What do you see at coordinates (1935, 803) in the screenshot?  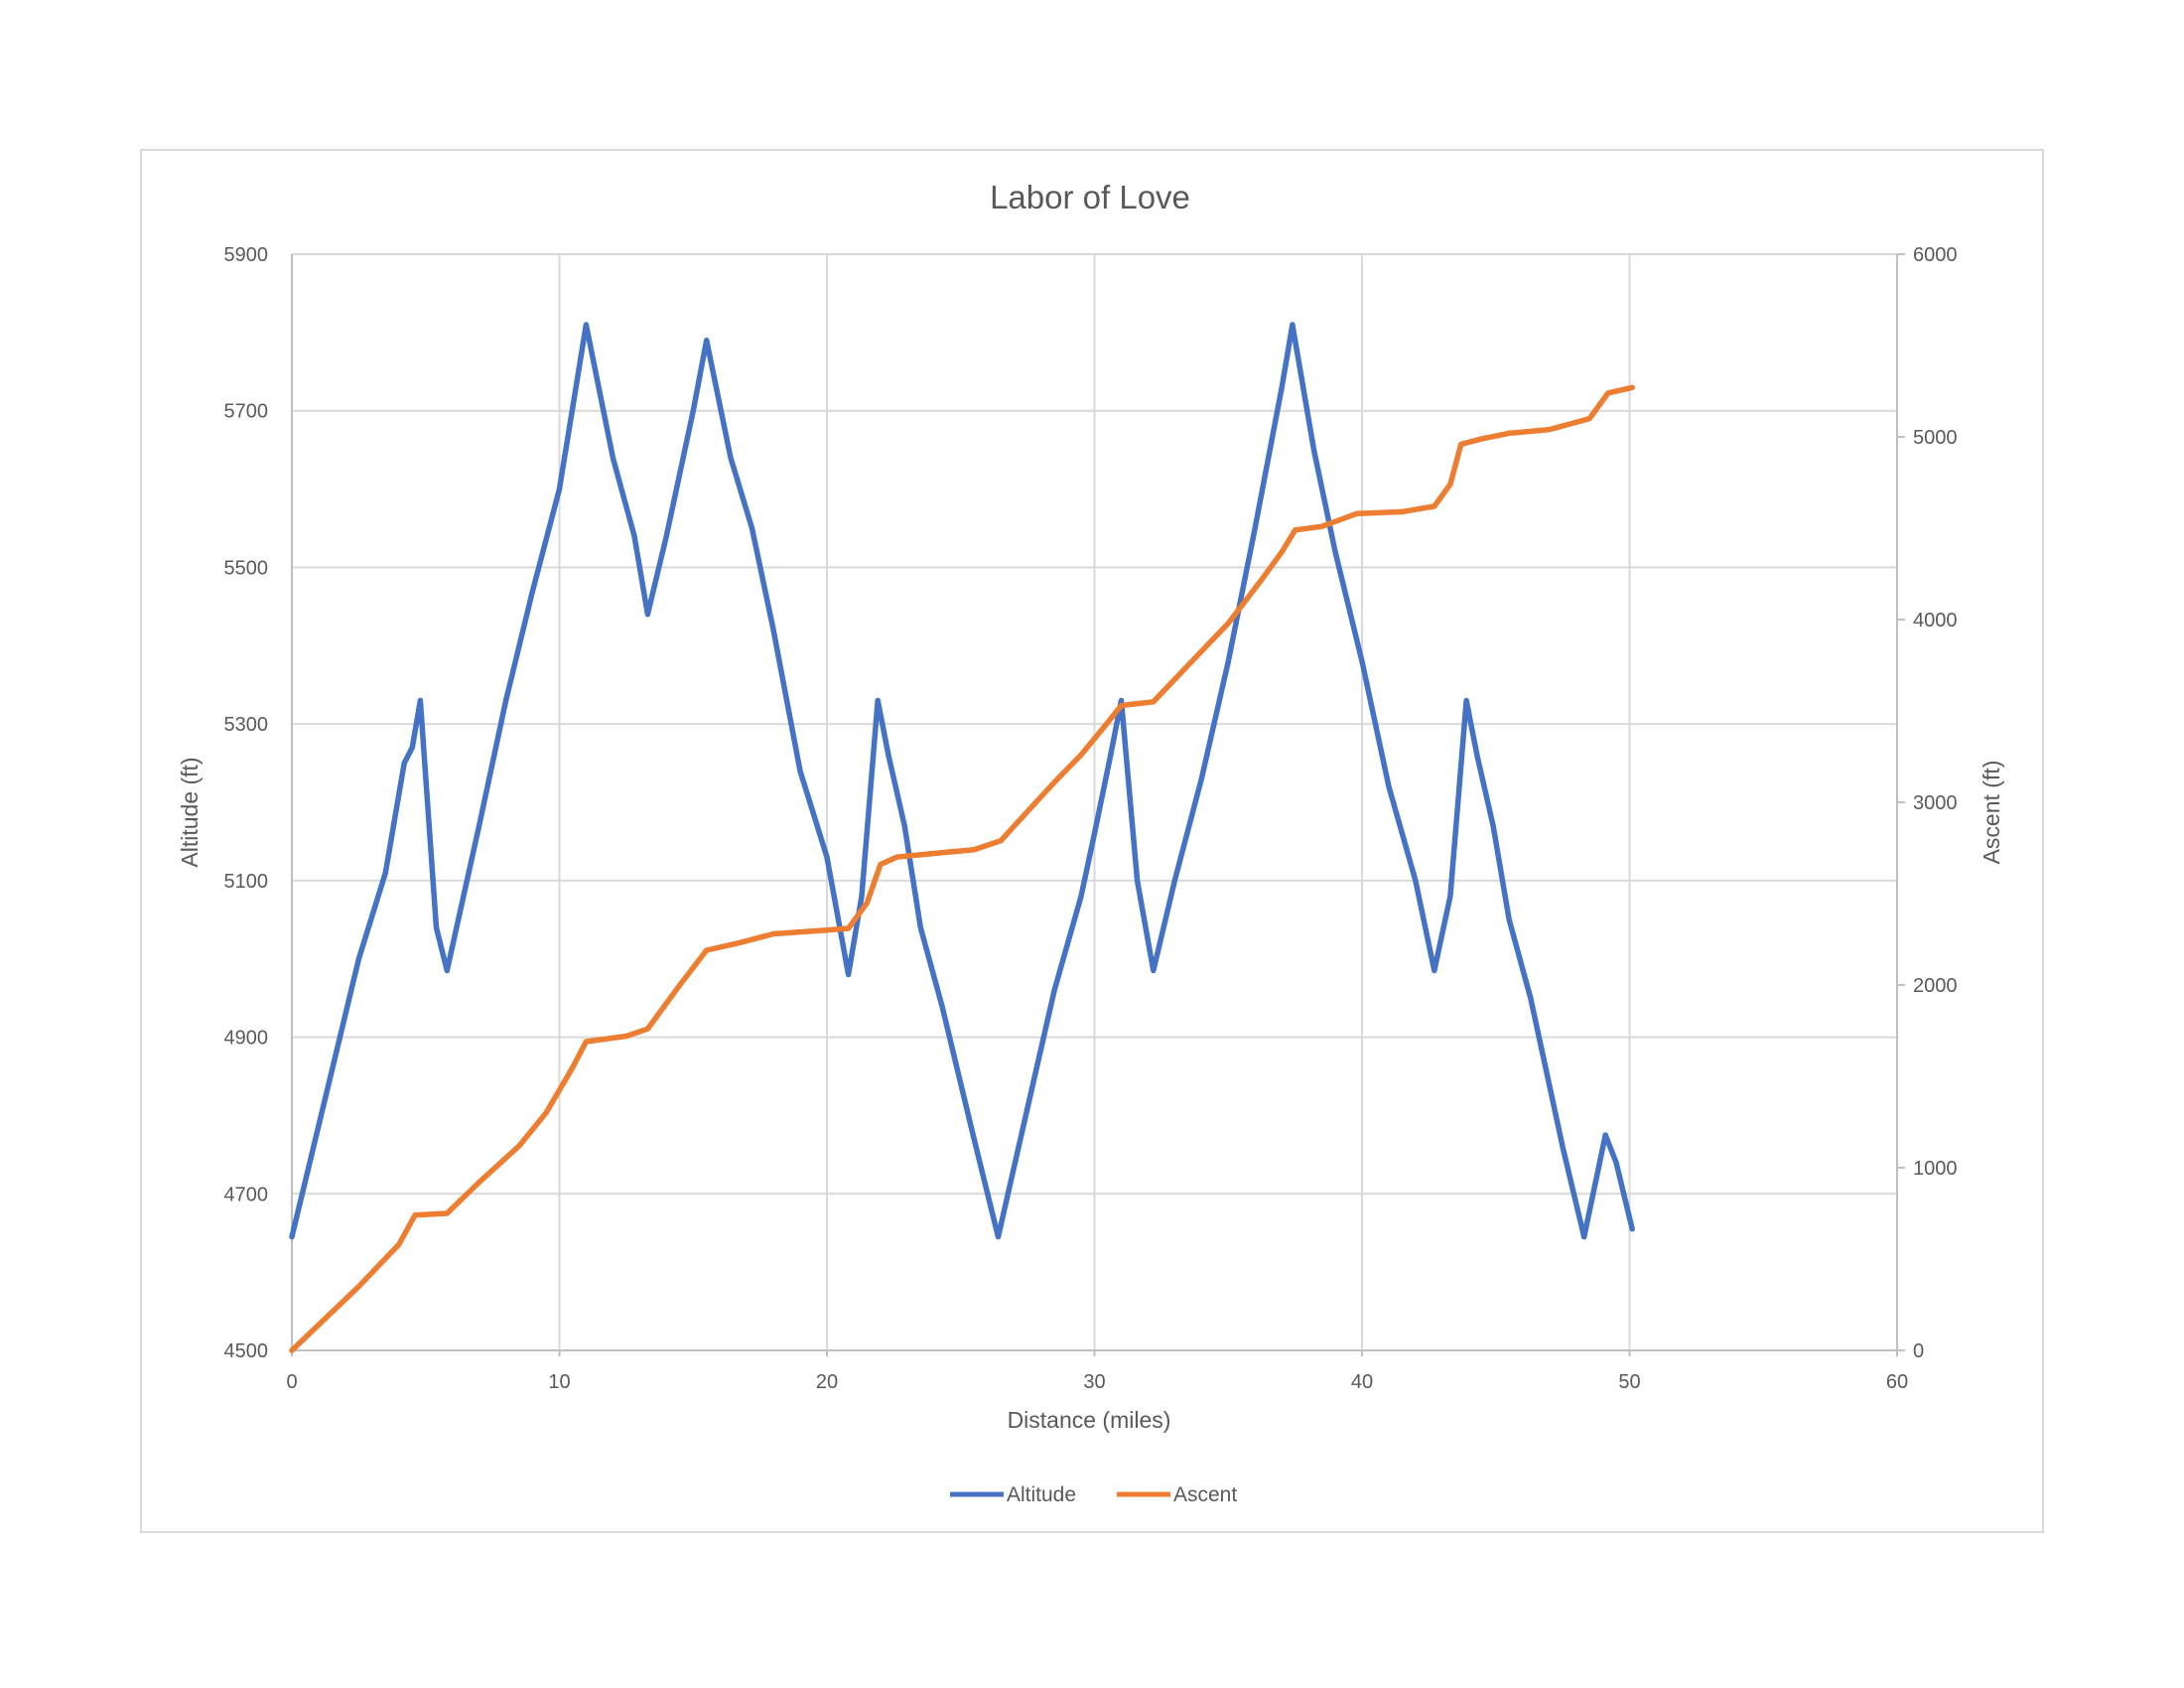 I see `y2-tick-label: 3000` at bounding box center [1935, 803].